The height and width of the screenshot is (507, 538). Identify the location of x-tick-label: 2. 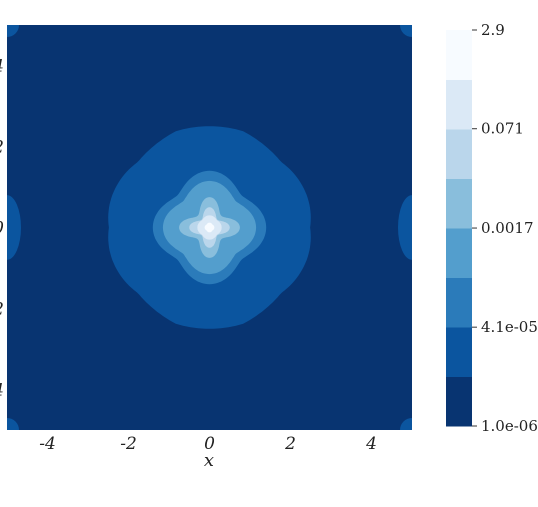
(290, 444).